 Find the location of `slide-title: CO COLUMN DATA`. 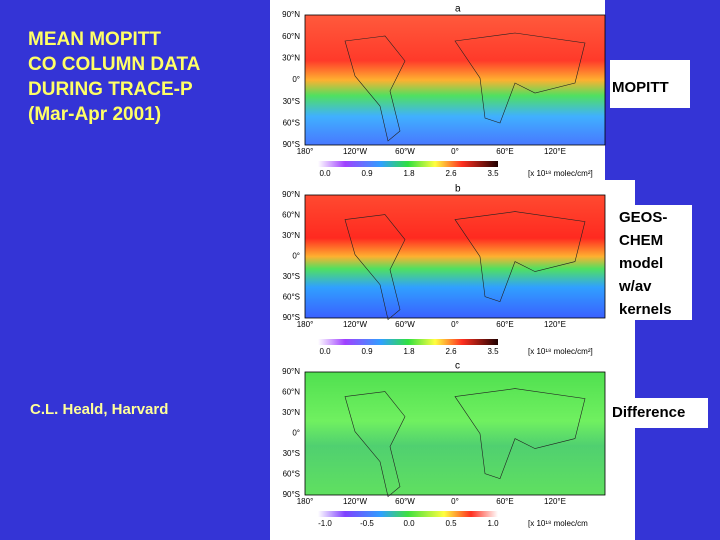

slide-title: CO COLUMN DATA is located at coordinates (114, 64).